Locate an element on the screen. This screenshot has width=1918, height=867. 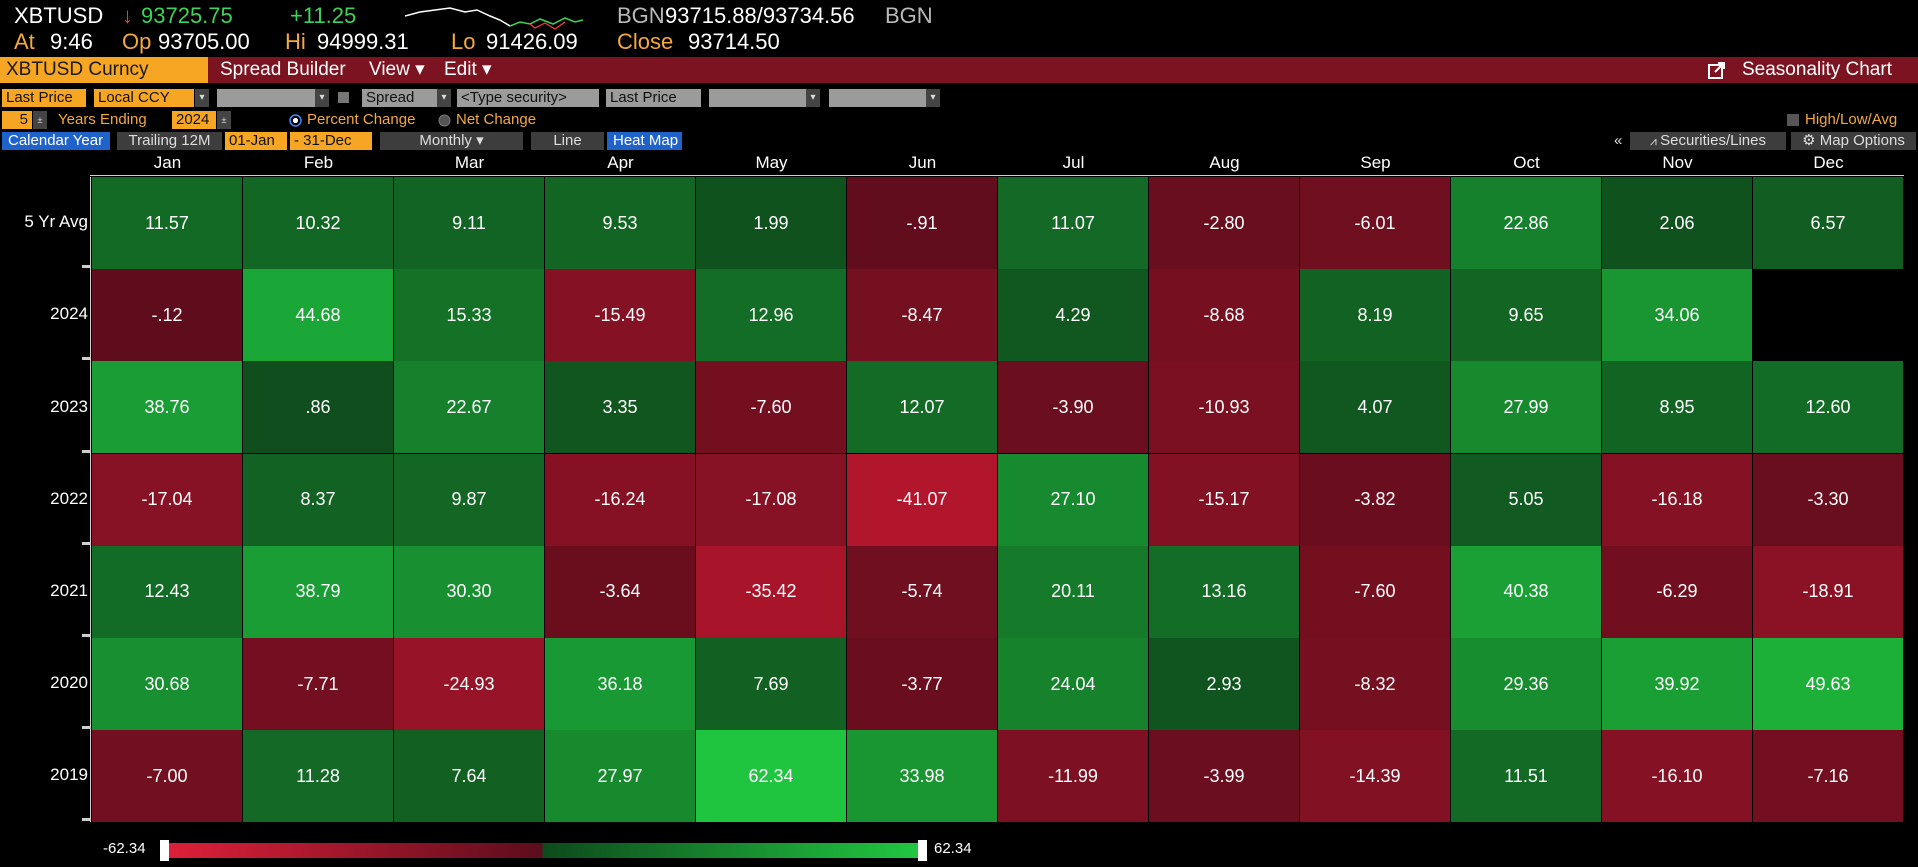
heat-map-view-tab: Heat Map is located at coordinates (644, 141).